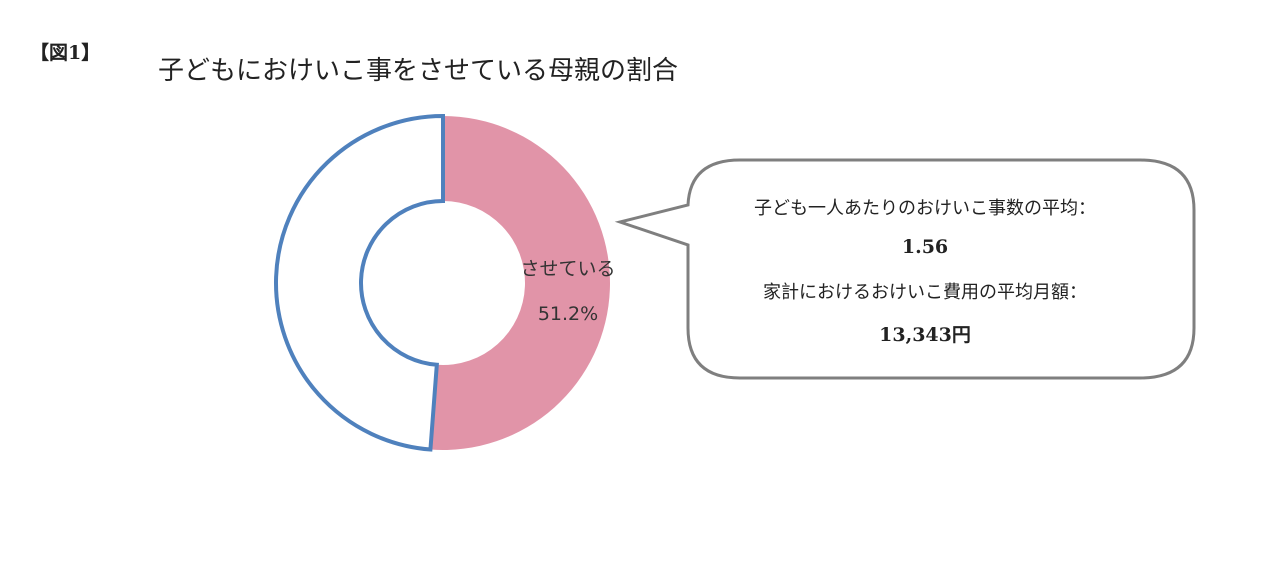 The height and width of the screenshot is (577, 1280). Describe the element at coordinates (568, 314) in the screenshot. I see `slice-value-label: 51.2%` at that location.